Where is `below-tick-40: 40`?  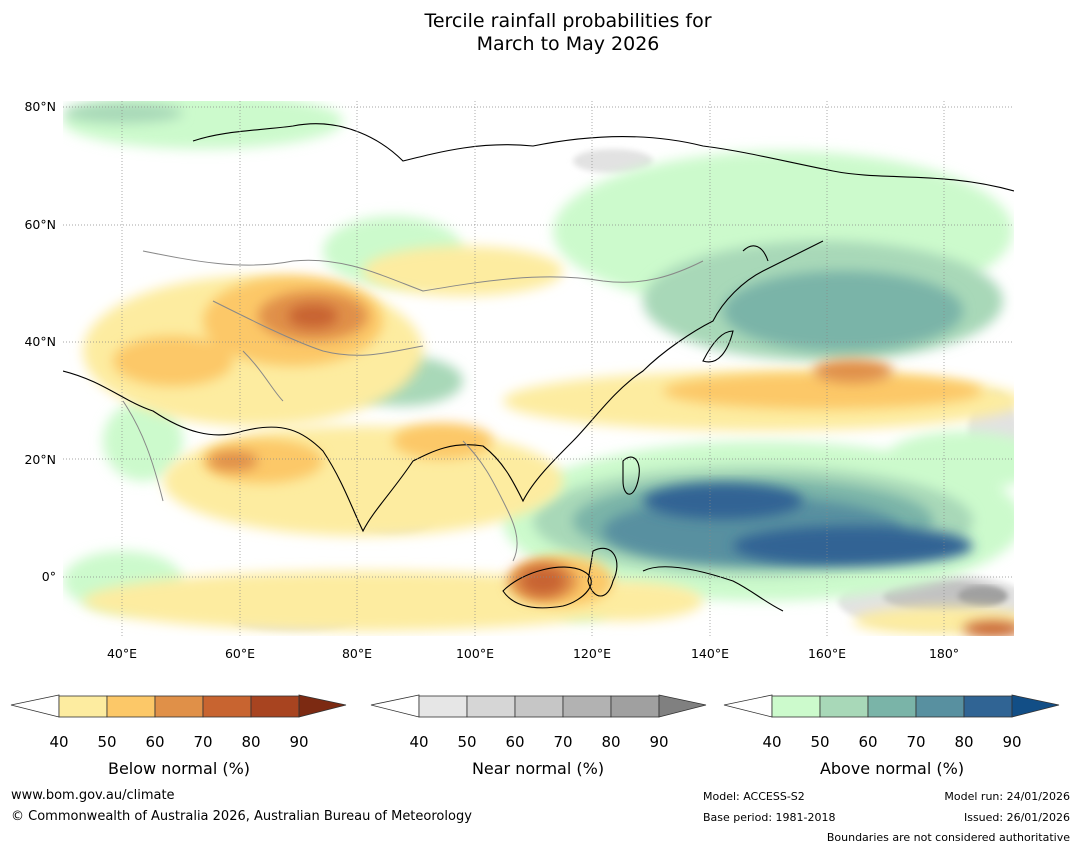
below-tick-40: 40 is located at coordinates (59, 742).